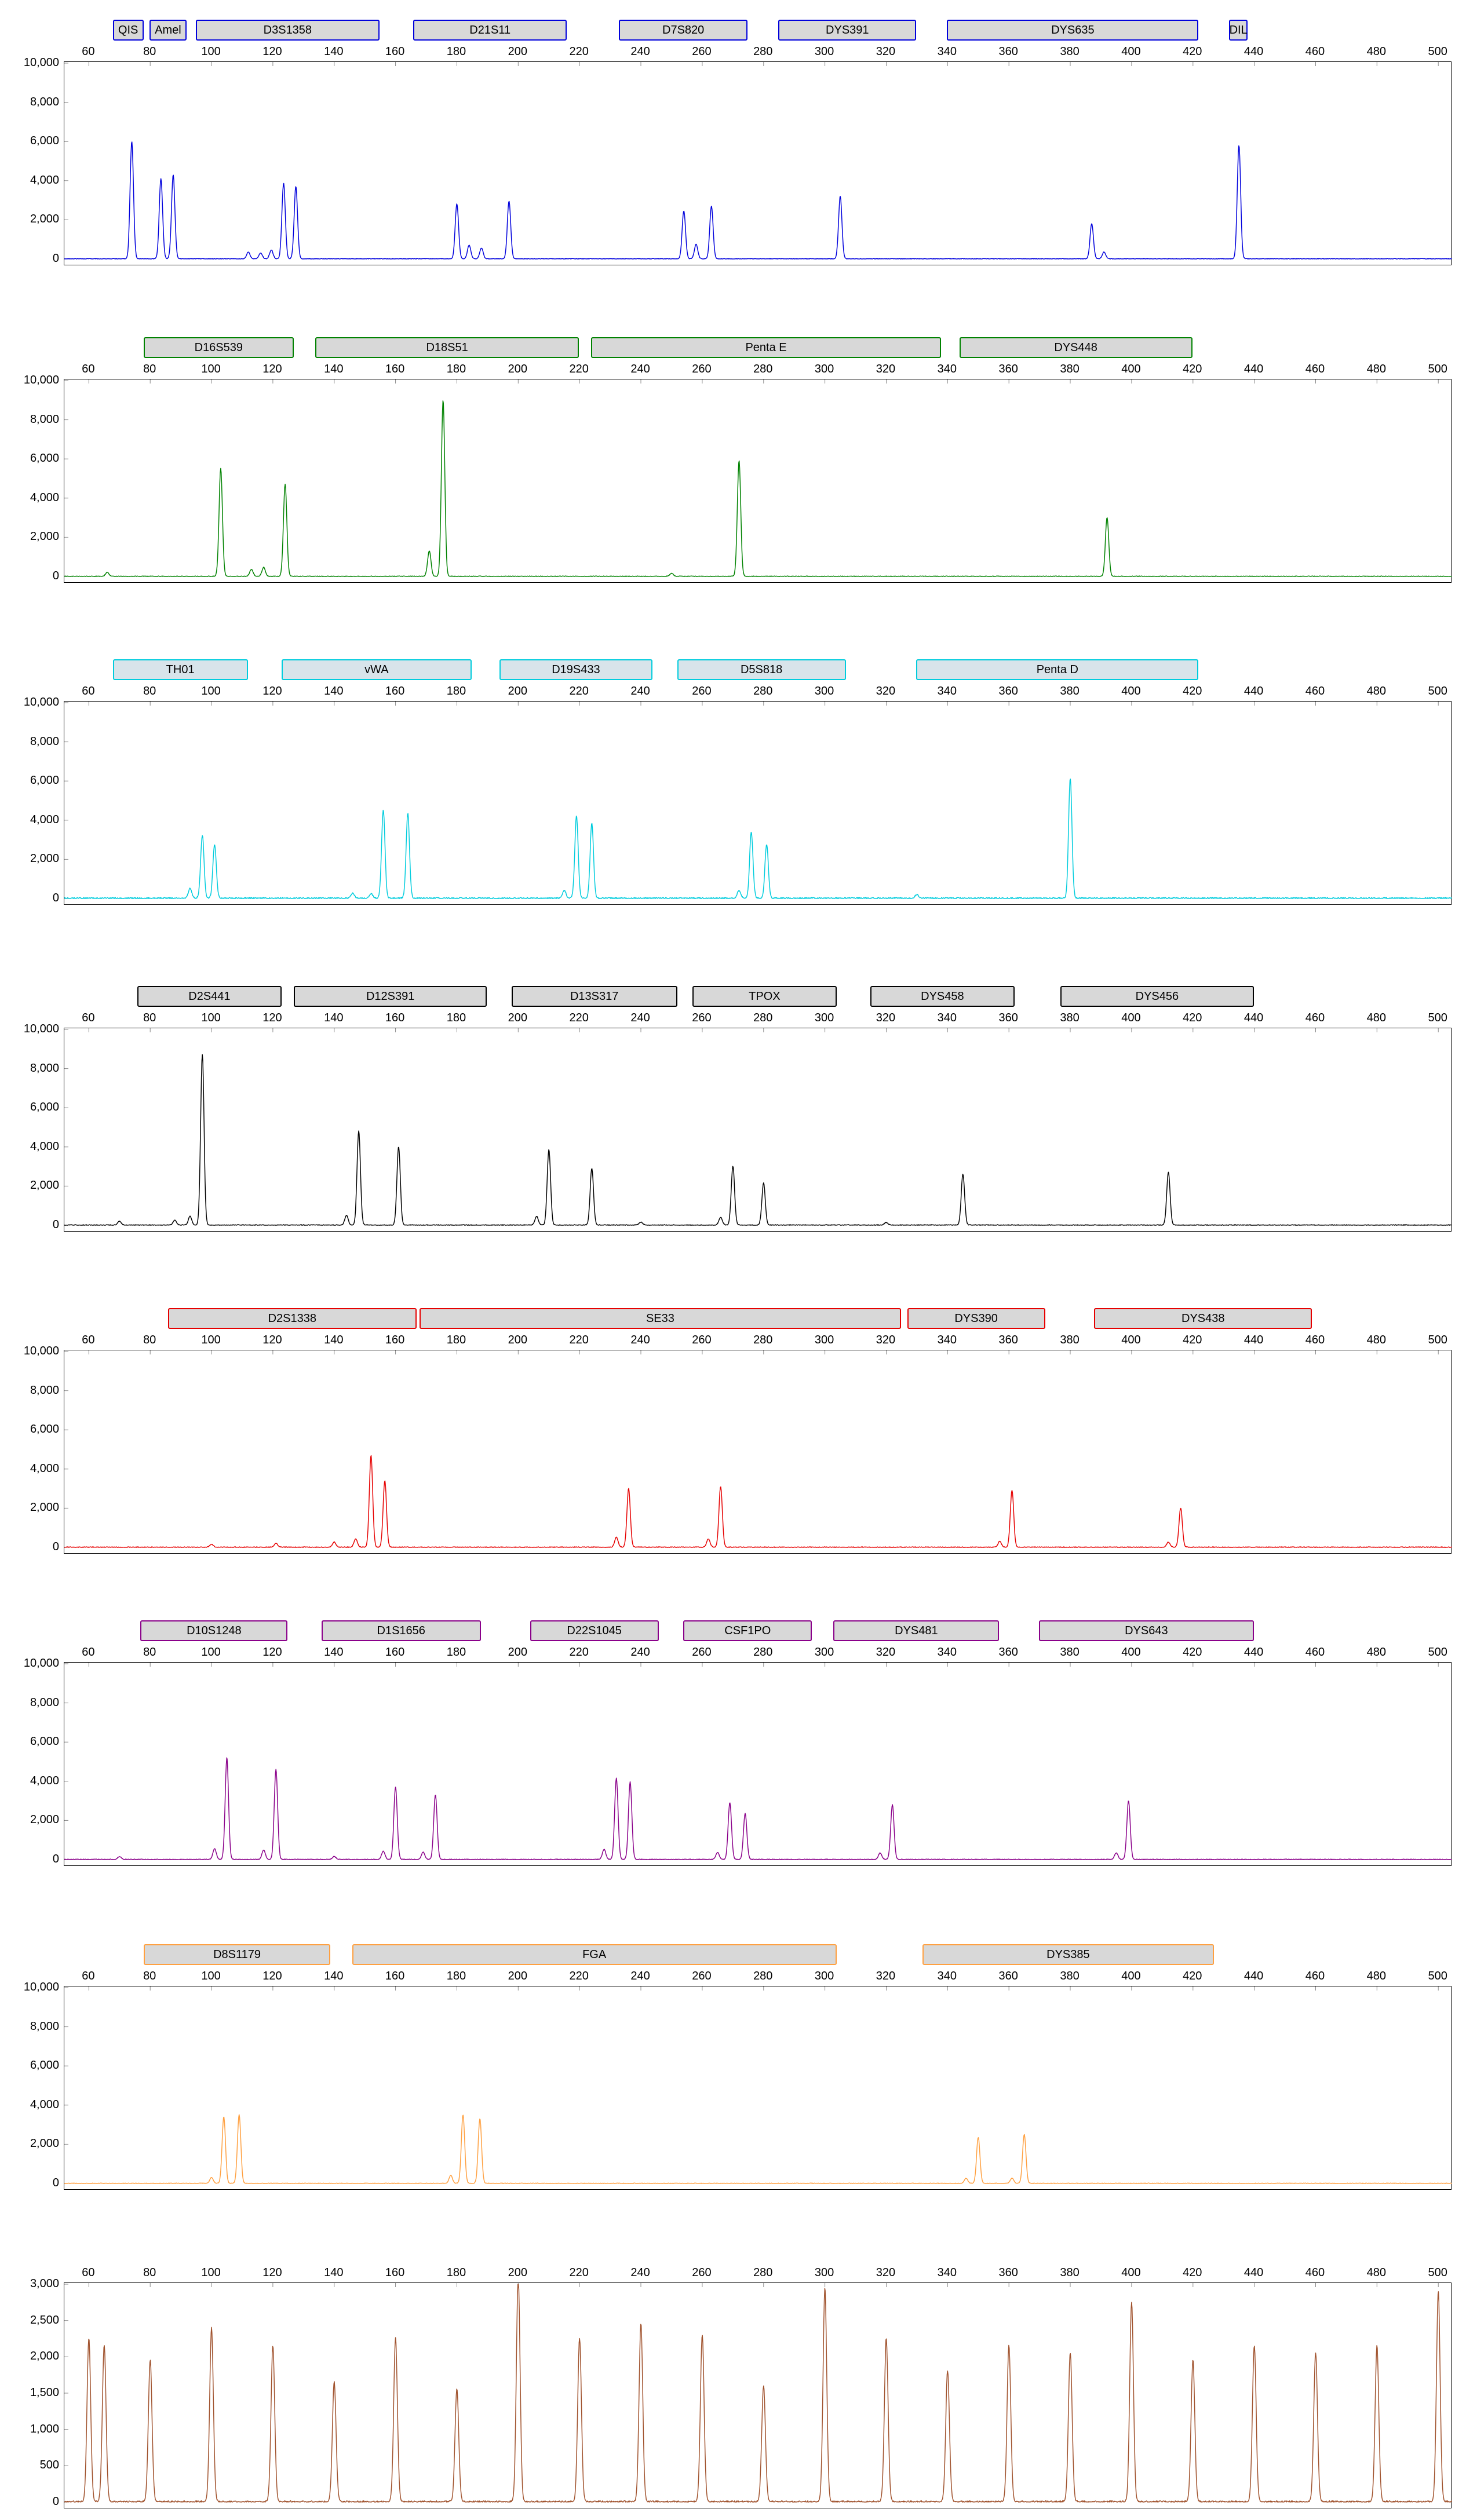 This screenshot has width=1466, height=2520. Describe the element at coordinates (594, 1955) in the screenshot. I see `marker-fga: FGA` at that location.